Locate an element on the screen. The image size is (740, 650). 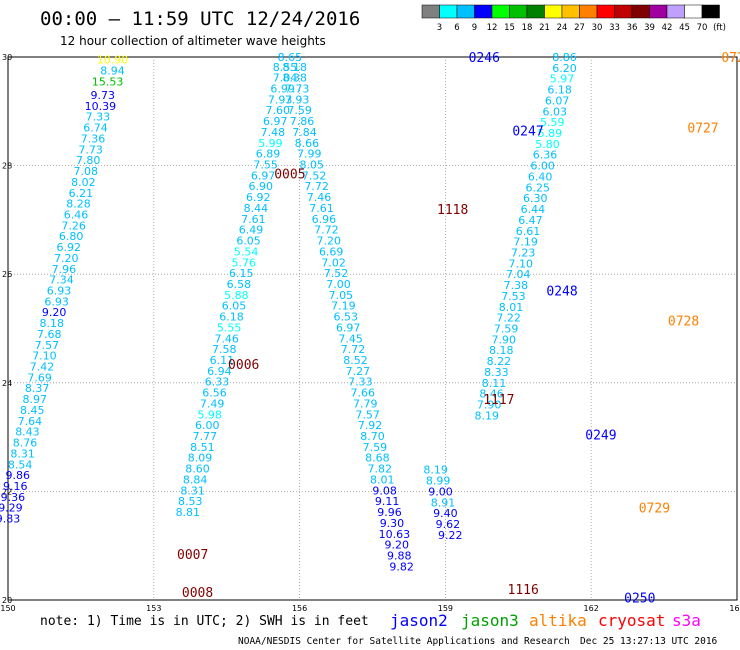
color-scale-label: 27 is located at coordinates (579, 28).